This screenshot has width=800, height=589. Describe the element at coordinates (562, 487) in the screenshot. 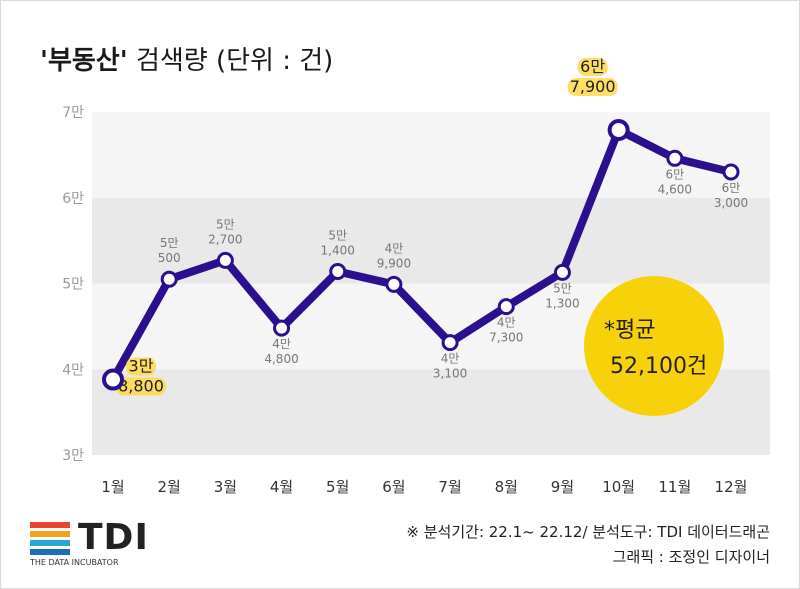

I see `x-tick-label: 9월` at that location.